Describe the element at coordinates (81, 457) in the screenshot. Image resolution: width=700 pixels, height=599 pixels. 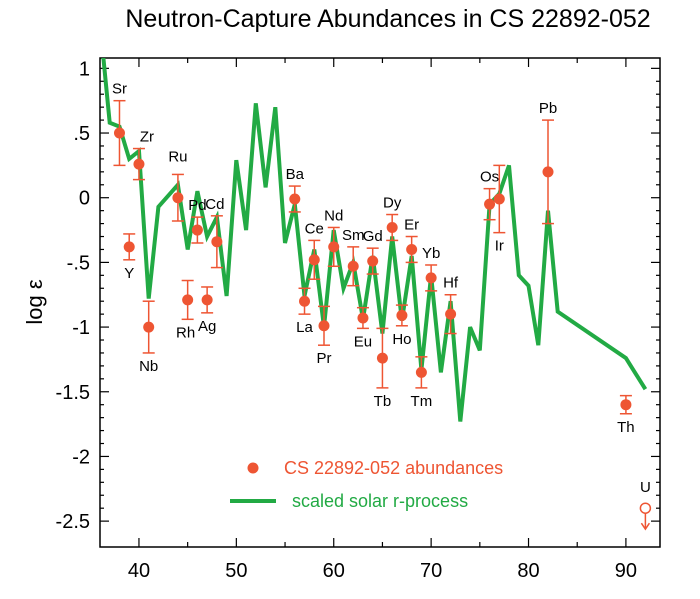
I see `y-tick-label: -2` at that location.